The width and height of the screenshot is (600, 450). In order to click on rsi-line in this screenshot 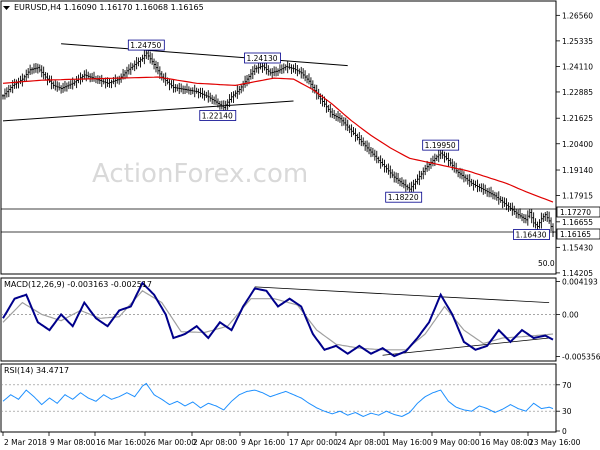, I will do `click(278, 400)`.